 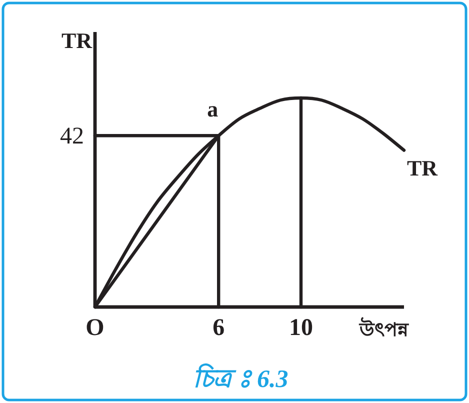 What do you see at coordinates (76, 40) in the screenshot?
I see `y-label: TR` at bounding box center [76, 40].